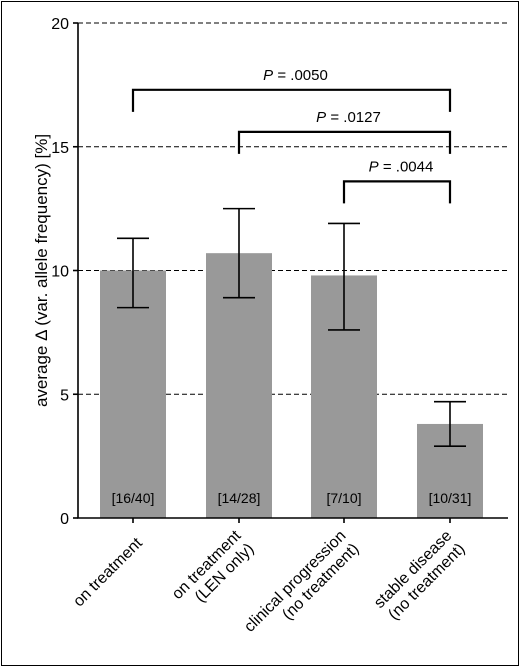  I want to click on comparison-p-value-0: P = .0050, so click(295, 75).